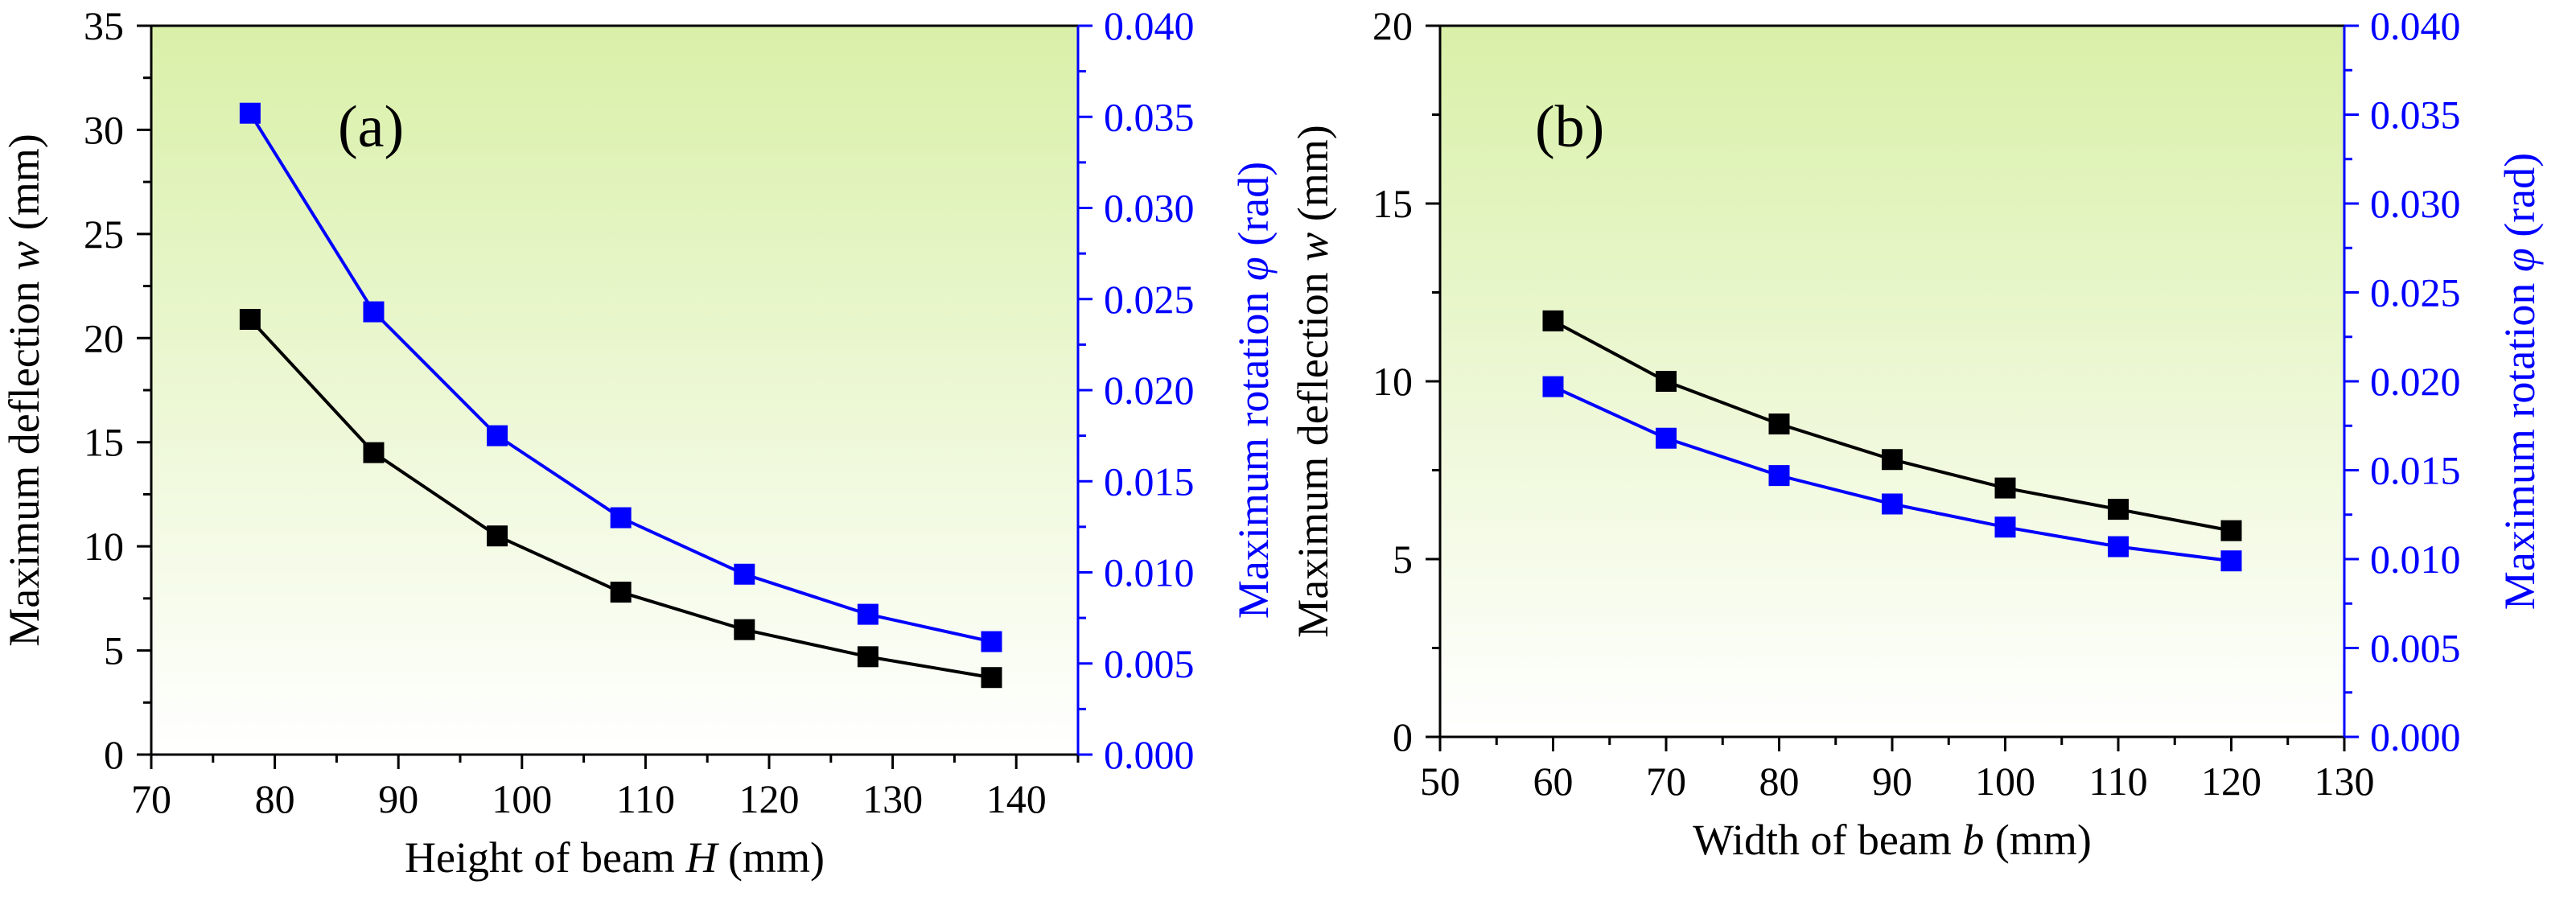 The image size is (2576, 901). What do you see at coordinates (1016, 798) in the screenshot?
I see `x-tick-label: 140` at bounding box center [1016, 798].